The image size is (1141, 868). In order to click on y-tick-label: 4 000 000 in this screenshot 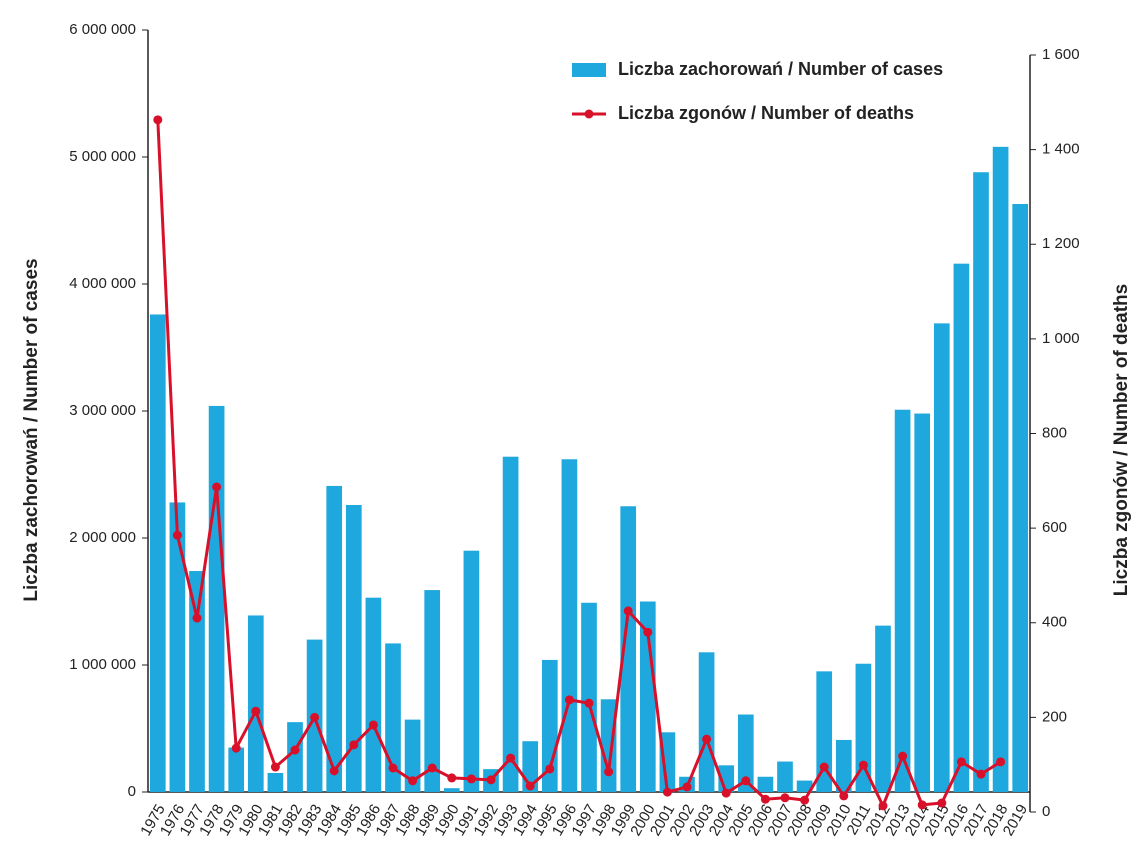, I will do `click(102, 283)`.